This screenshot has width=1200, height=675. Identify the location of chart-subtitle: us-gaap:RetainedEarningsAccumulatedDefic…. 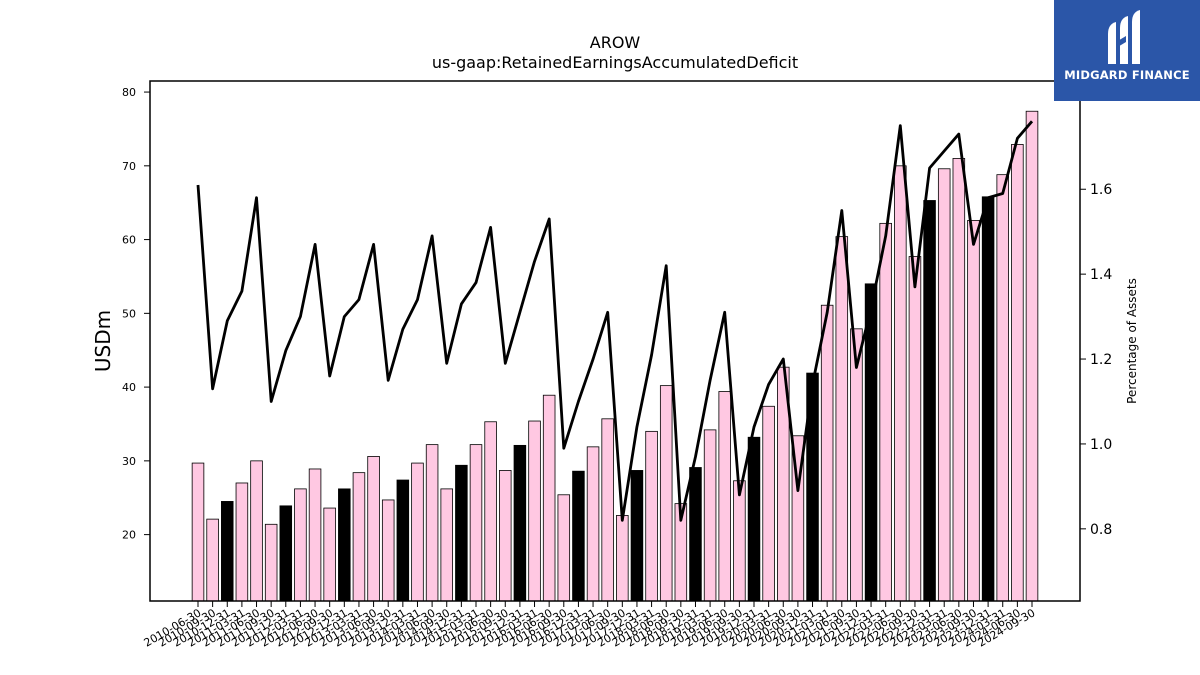
(615, 62).